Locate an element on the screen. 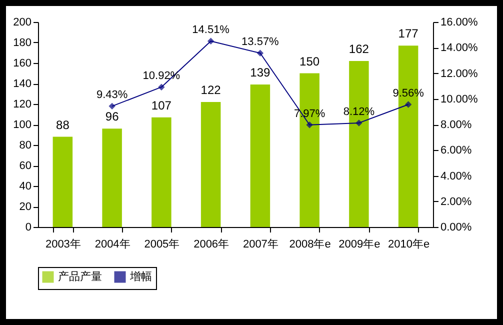 This screenshot has height=325, width=503. legend-label: 增幅 is located at coordinates (140, 277).